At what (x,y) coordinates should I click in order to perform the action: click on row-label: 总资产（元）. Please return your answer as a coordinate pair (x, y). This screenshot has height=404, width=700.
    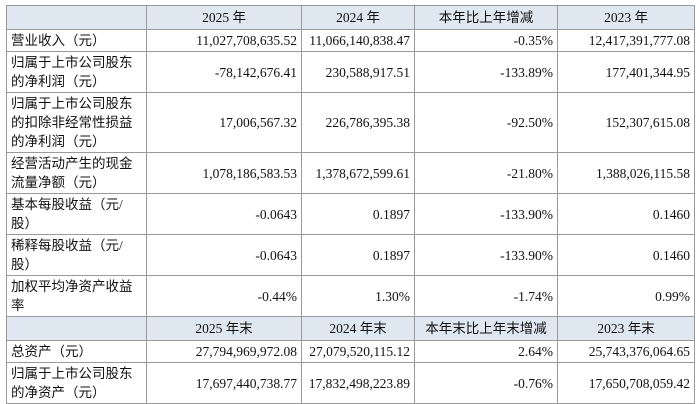
    Looking at the image, I should click on (76, 351).